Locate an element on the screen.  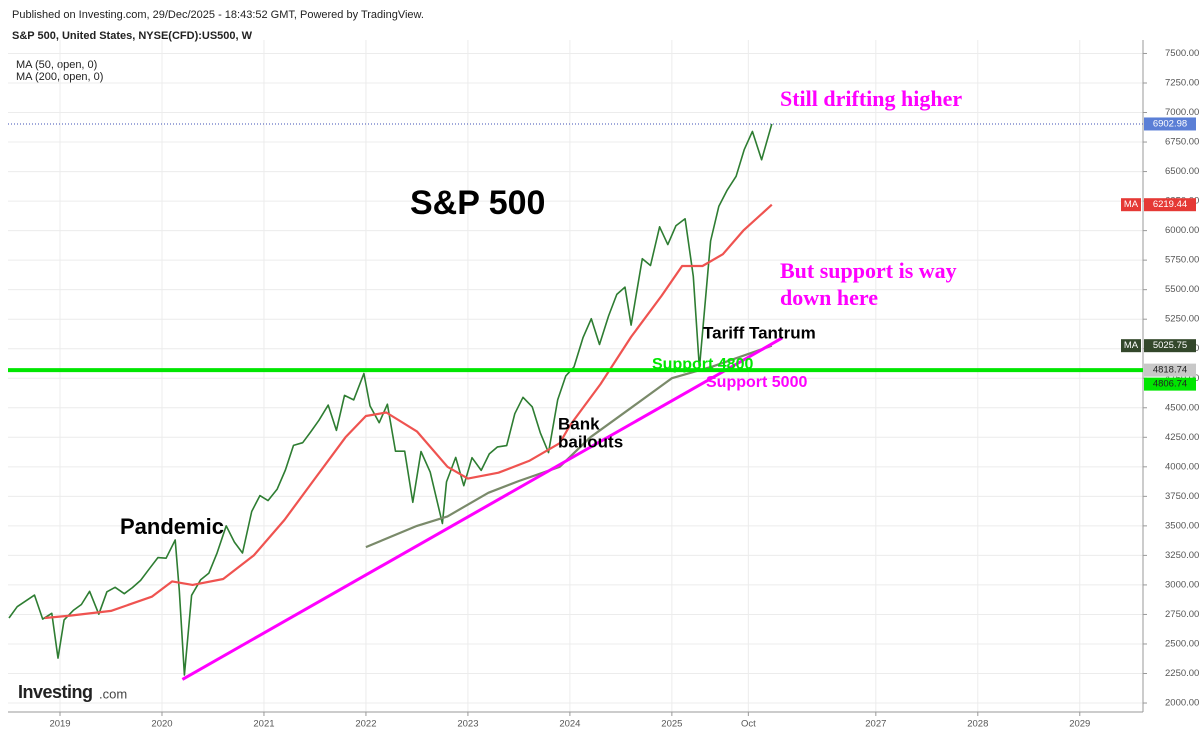
x-tick-label: Oct is located at coordinates (748, 724).